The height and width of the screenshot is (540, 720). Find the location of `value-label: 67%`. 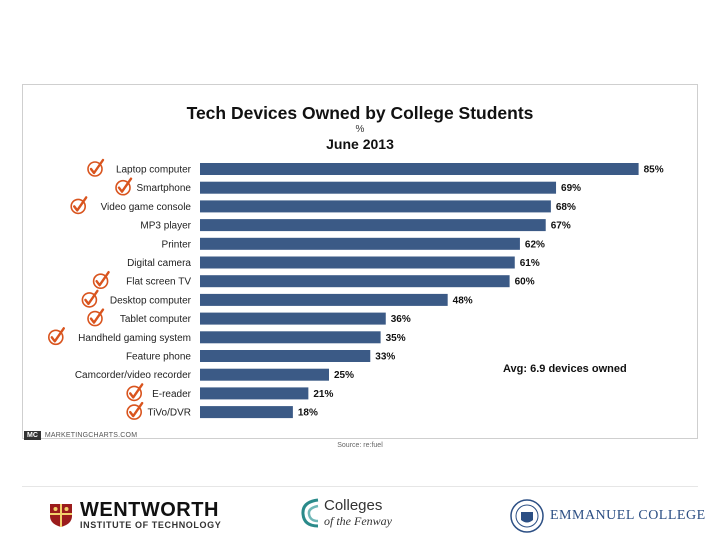

value-label: 67% is located at coordinates (561, 226).